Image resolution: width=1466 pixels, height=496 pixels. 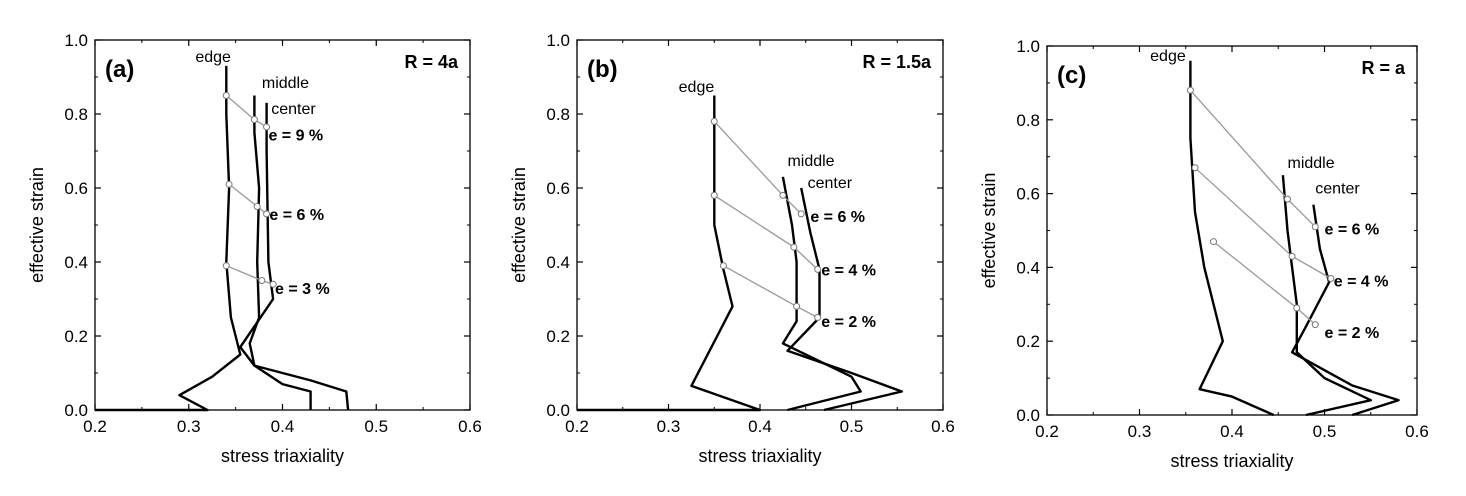 I want to click on iso-strain-label: e = 2 %, so click(x=1352, y=333).